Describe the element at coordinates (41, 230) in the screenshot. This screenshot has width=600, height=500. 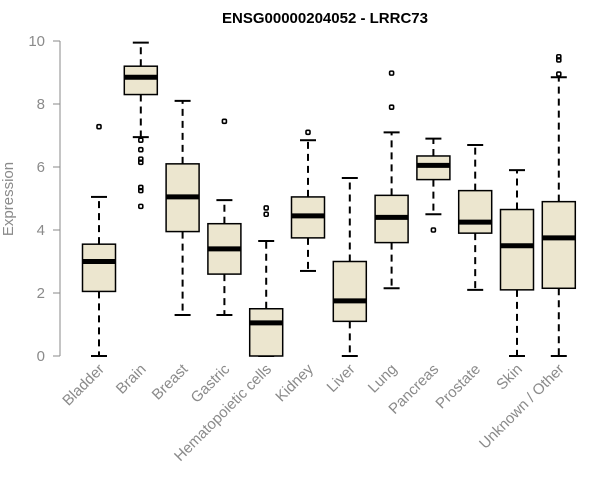
I see `y-tick-label: 4` at that location.